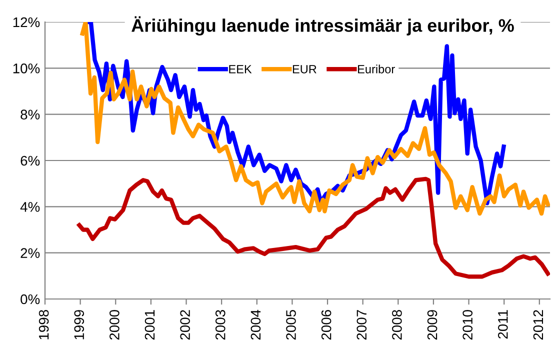 The width and height of the screenshot is (560, 342). I want to click on y-tick-label: 0%, so click(30, 299).